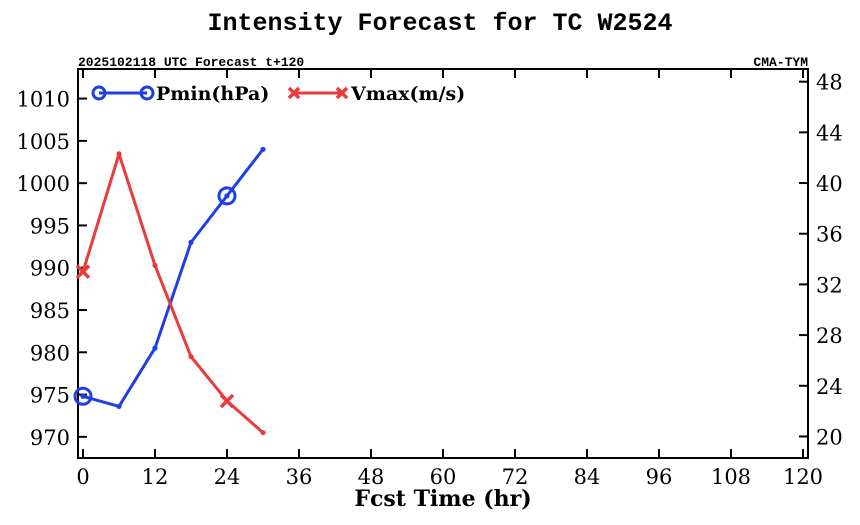 The height and width of the screenshot is (525, 860). Describe the element at coordinates (50, 438) in the screenshot. I see `y-left-tick-label: 970` at that location.